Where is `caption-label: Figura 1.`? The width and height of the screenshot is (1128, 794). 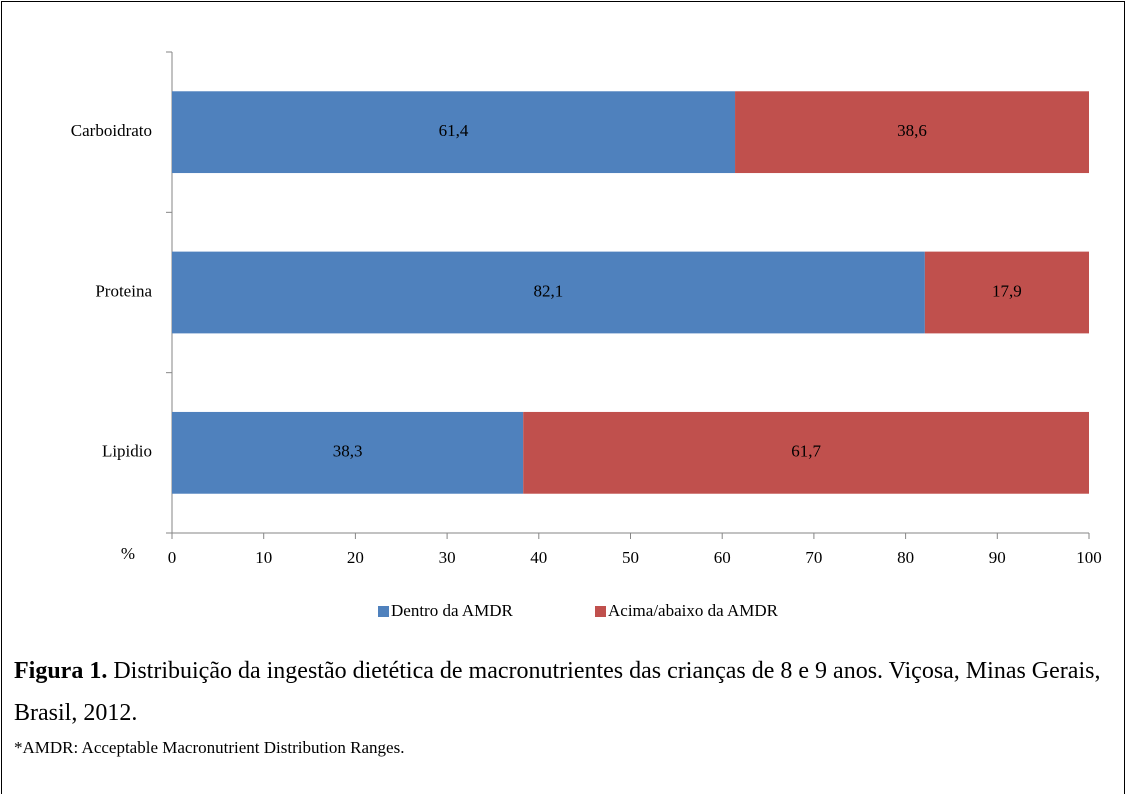
caption-label: Figura 1. is located at coordinates (61, 671).